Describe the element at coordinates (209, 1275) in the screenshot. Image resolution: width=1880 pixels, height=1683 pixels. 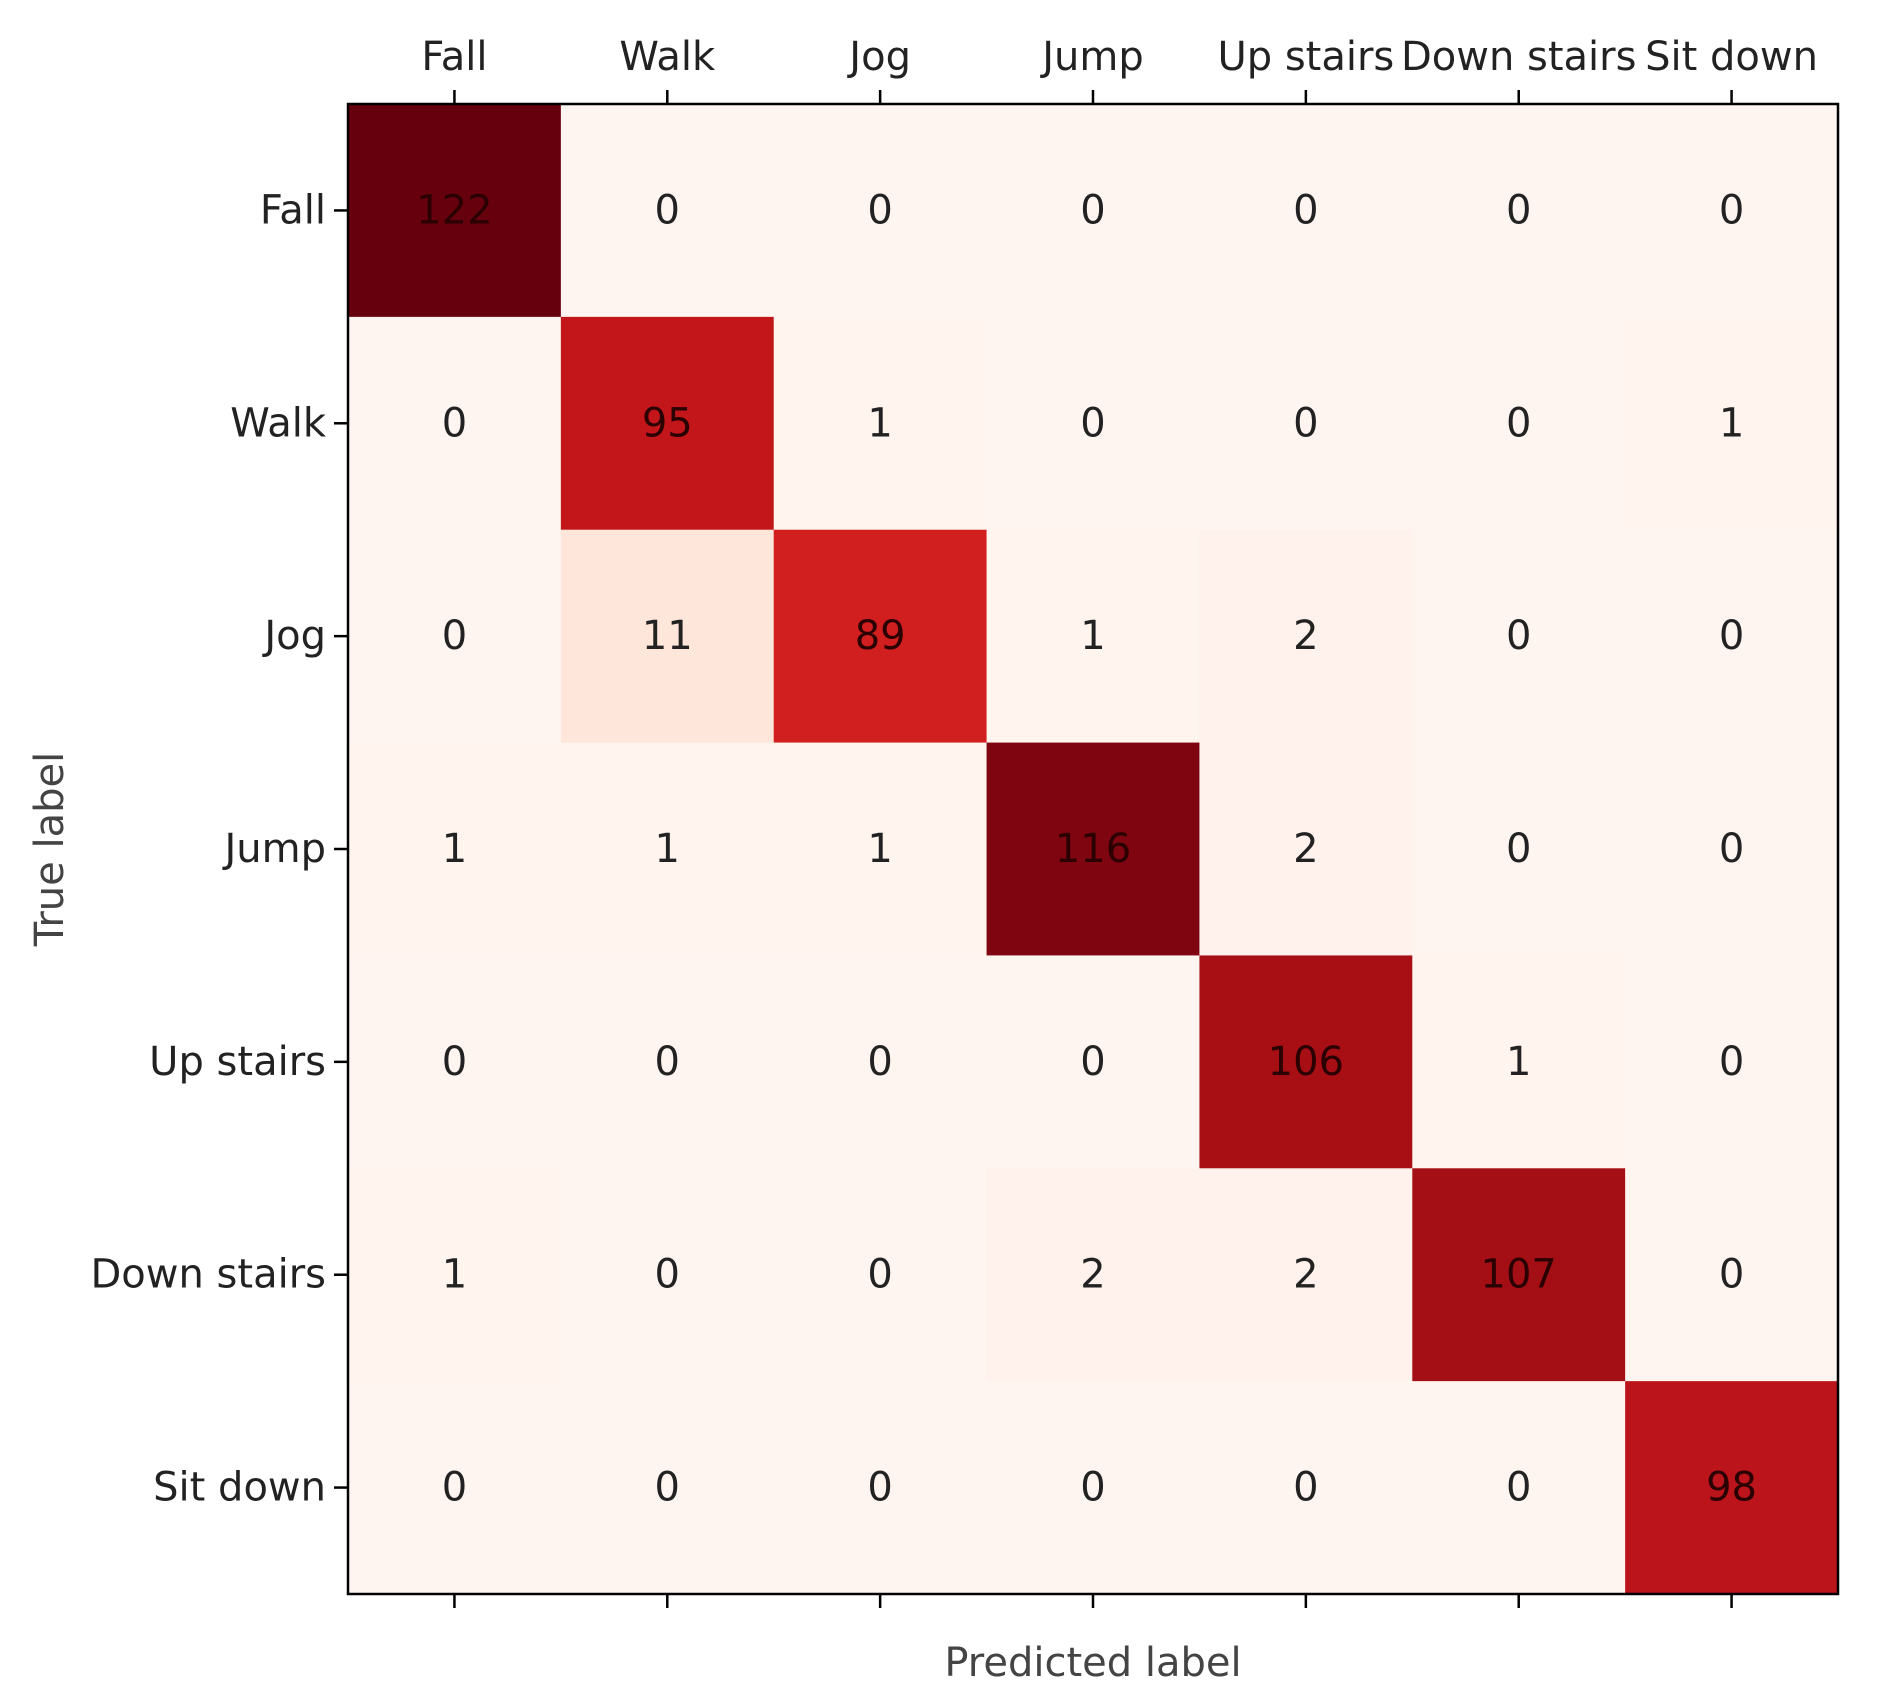
I see `y-tick-label: Down stairs` at that location.